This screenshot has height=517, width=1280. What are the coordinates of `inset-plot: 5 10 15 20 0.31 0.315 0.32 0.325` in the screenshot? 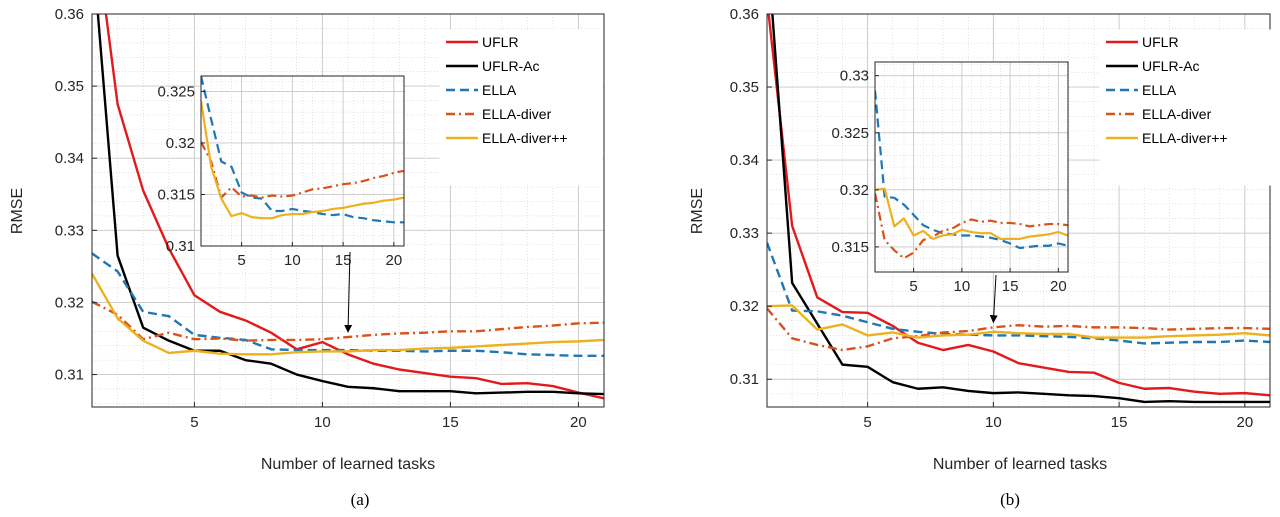 It's located at (281, 172).